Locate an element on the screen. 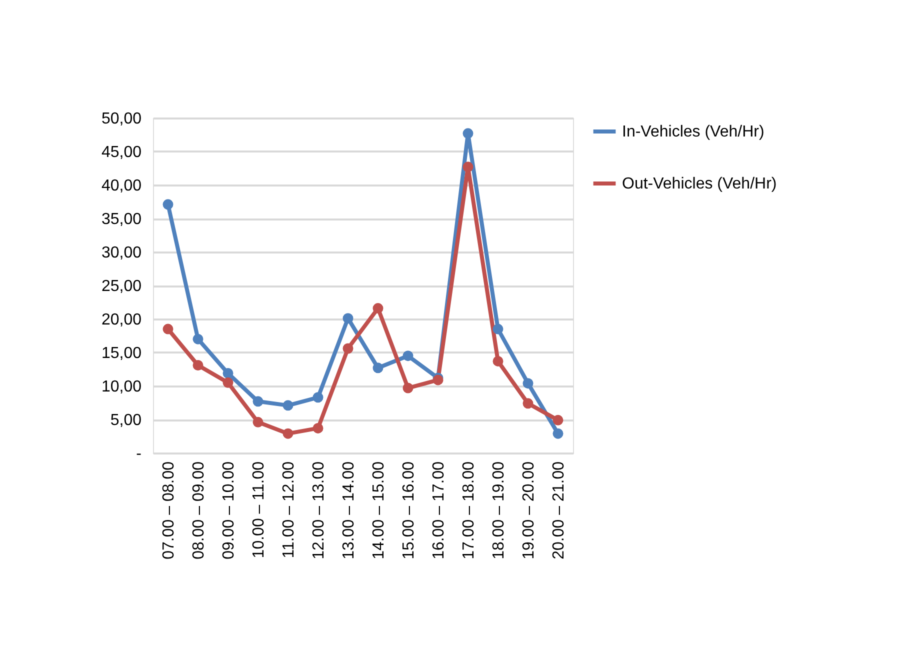 The image size is (918, 652). x-tick-label: 09.00 – 10.00 is located at coordinates (229, 510).